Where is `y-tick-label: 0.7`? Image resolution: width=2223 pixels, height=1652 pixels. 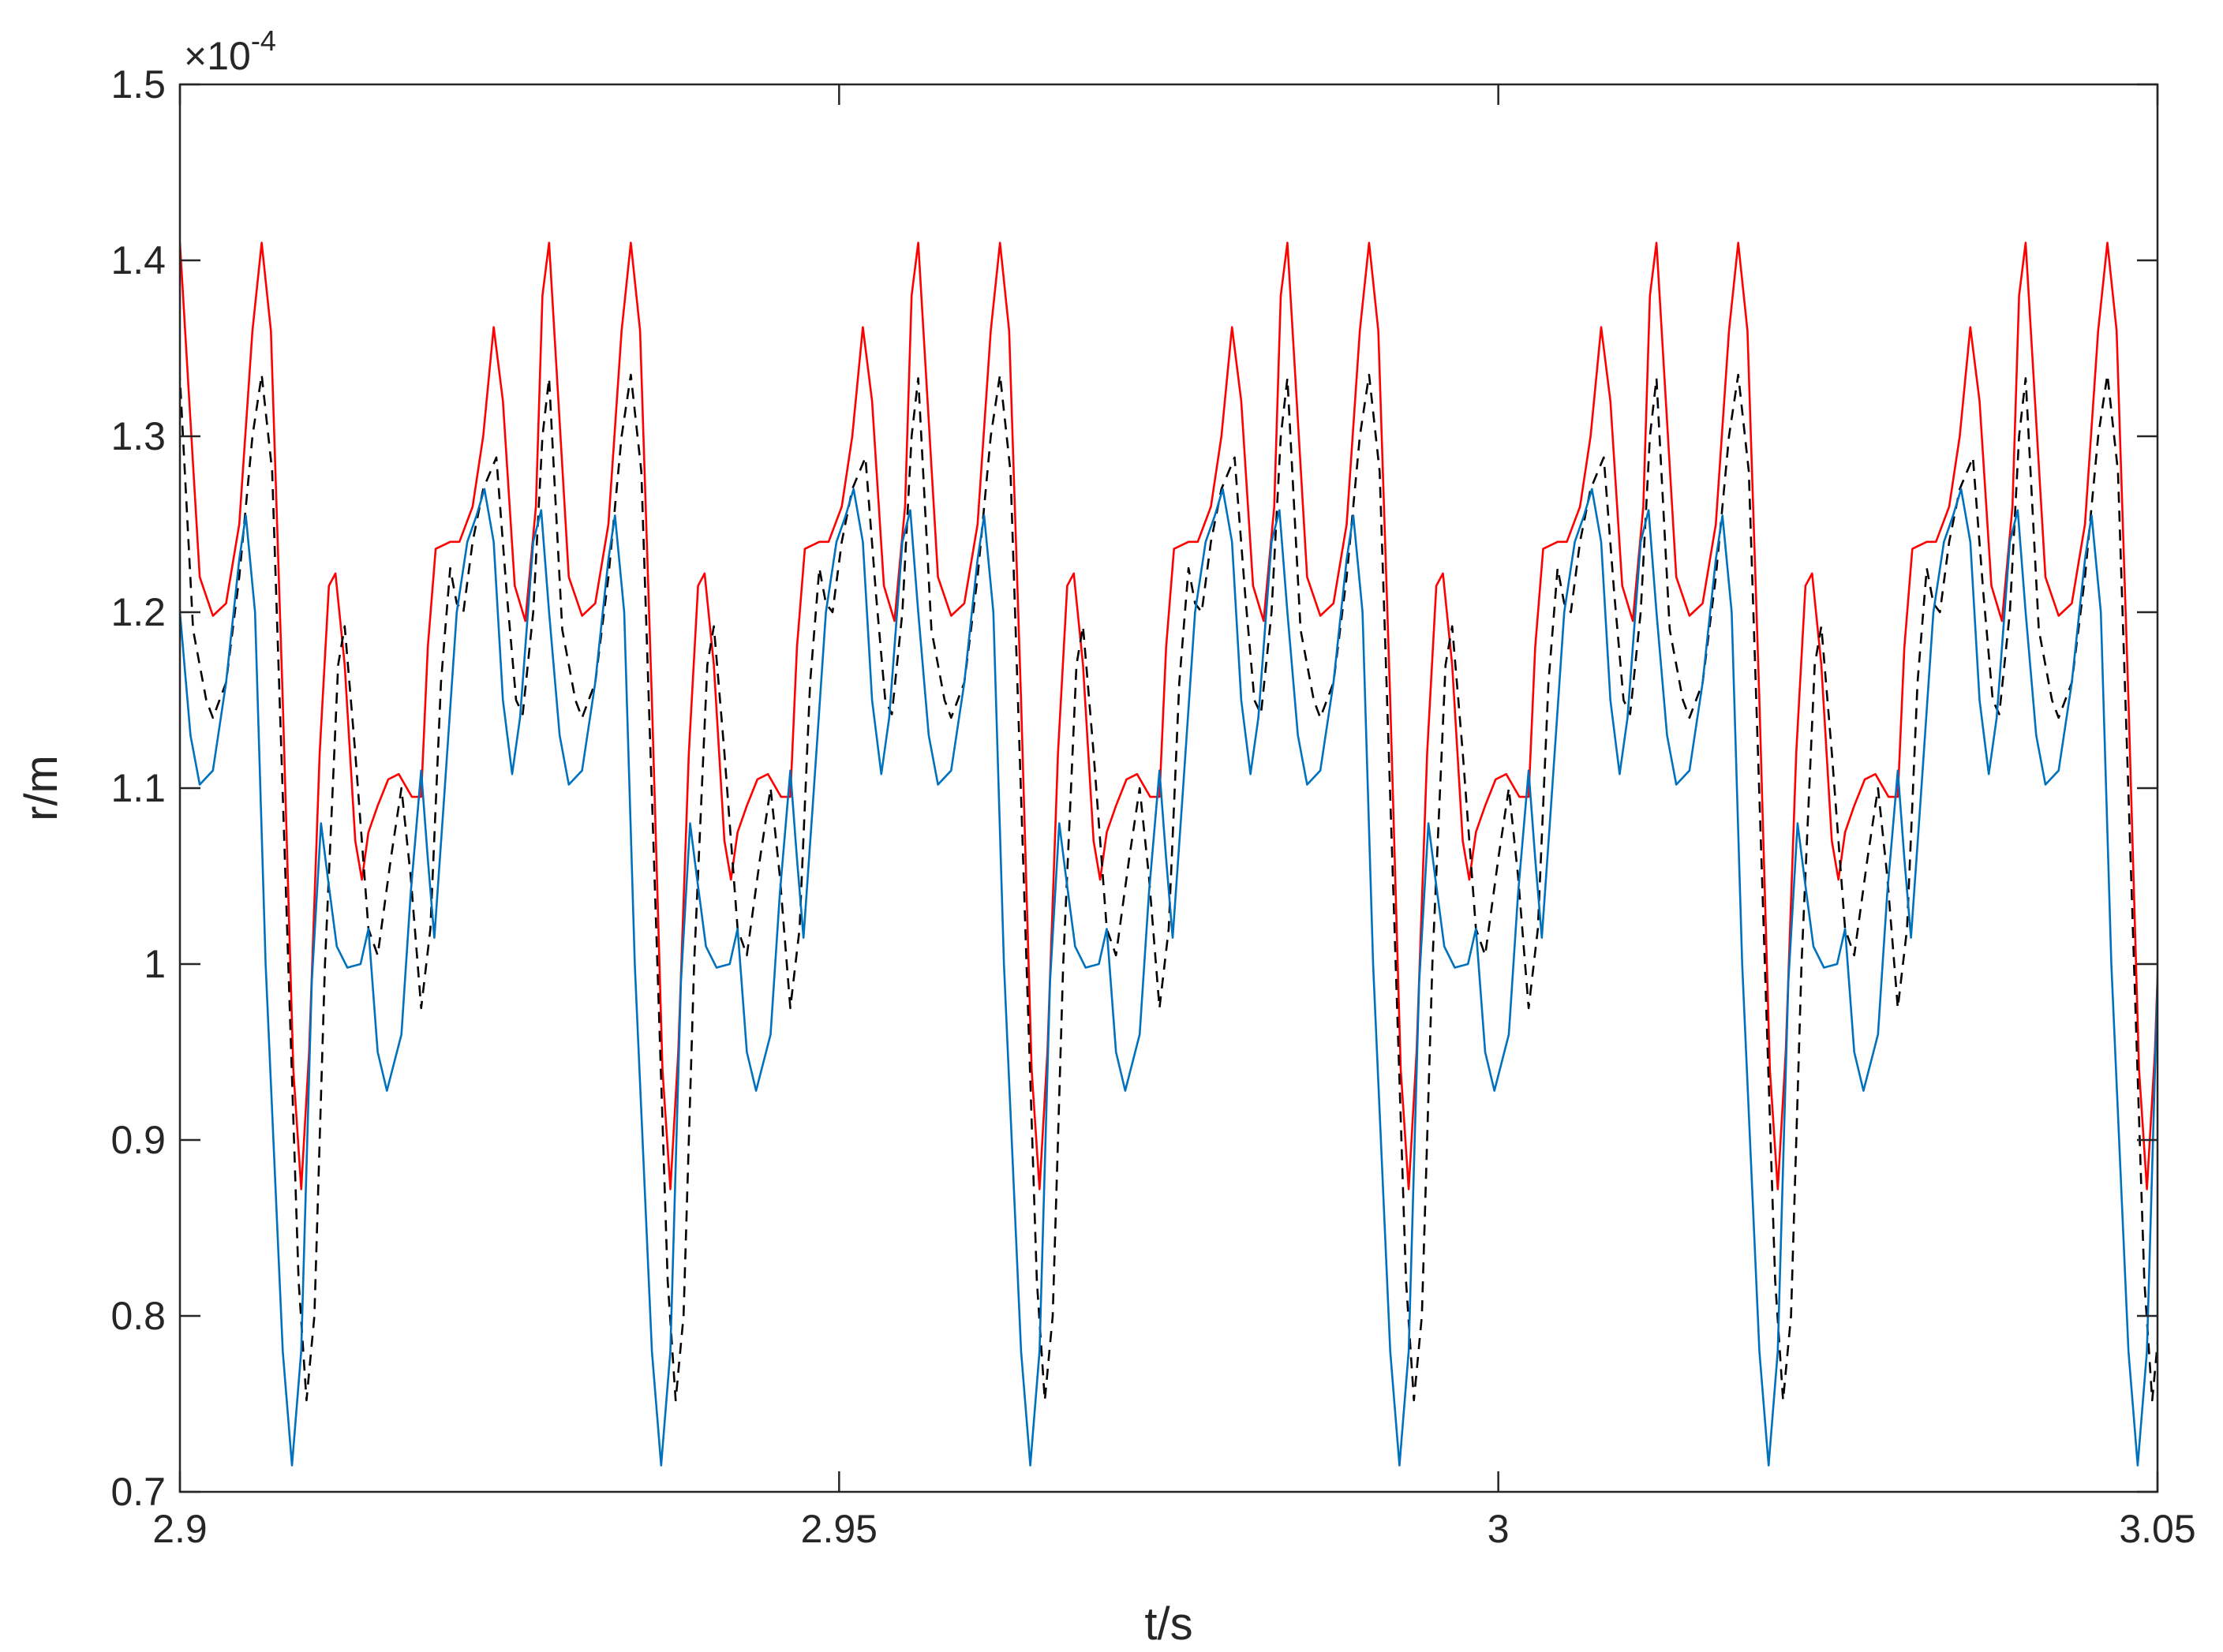
y-tick-label: 0.7 is located at coordinates (138, 1492).